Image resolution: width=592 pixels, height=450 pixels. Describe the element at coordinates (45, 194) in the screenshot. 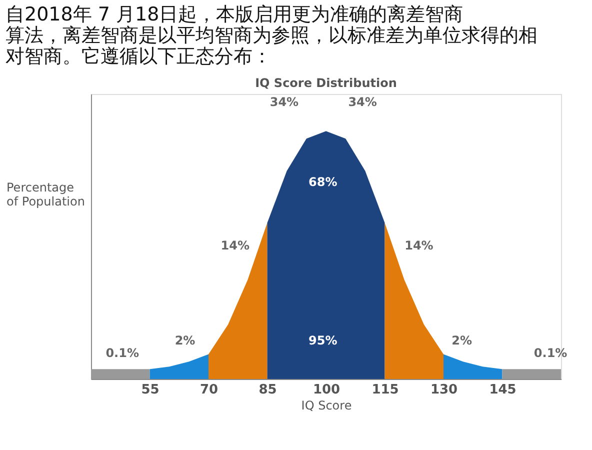

I see `y-axis-title: Percentage of Population` at that location.